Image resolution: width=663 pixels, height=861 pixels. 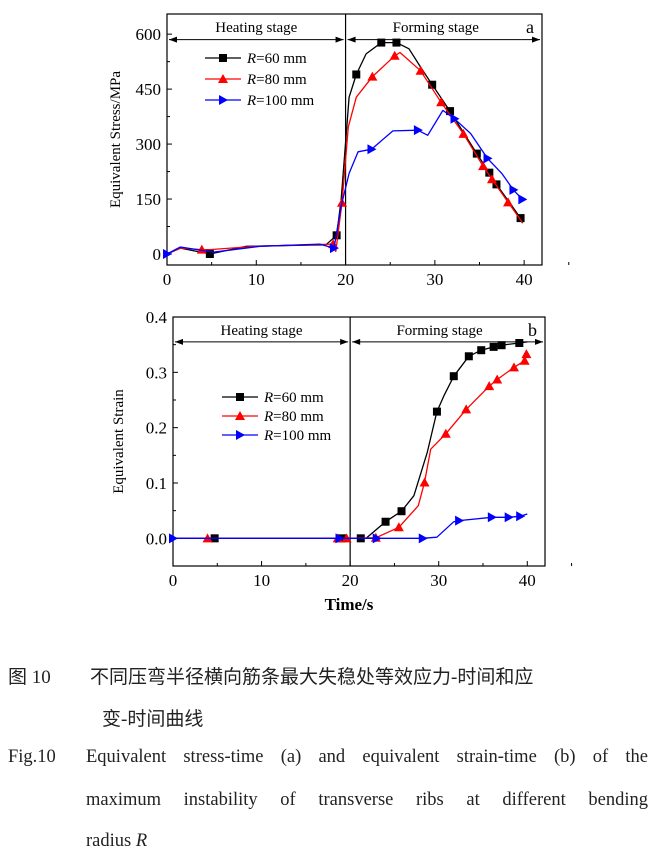 I want to click on y-tick-label: 300, so click(x=149, y=144).